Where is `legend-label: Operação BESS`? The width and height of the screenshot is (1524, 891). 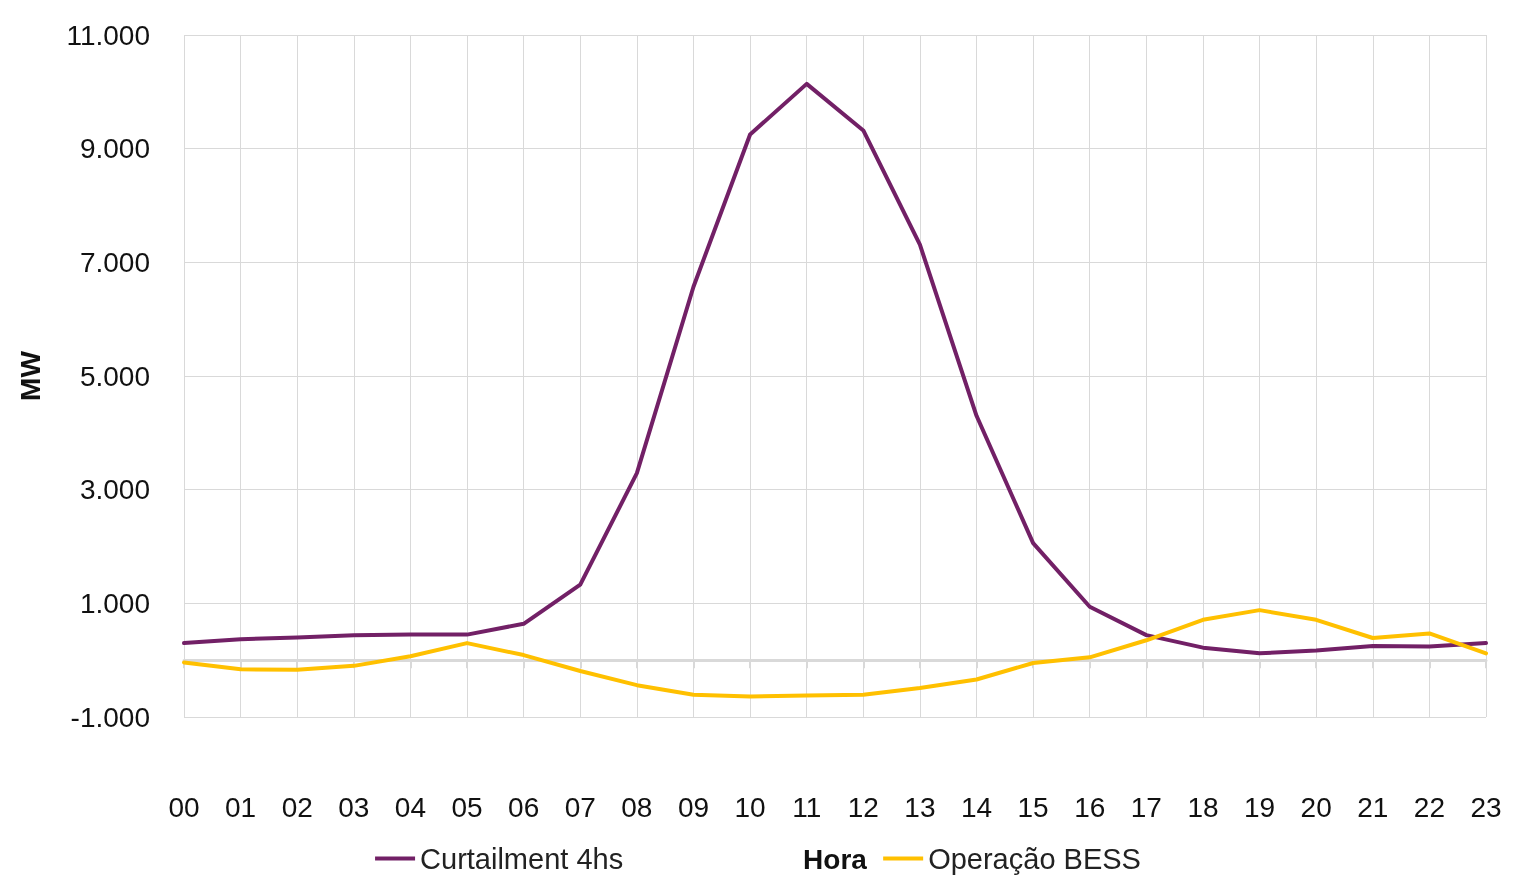 legend-label: Operação BESS is located at coordinates (1034, 858).